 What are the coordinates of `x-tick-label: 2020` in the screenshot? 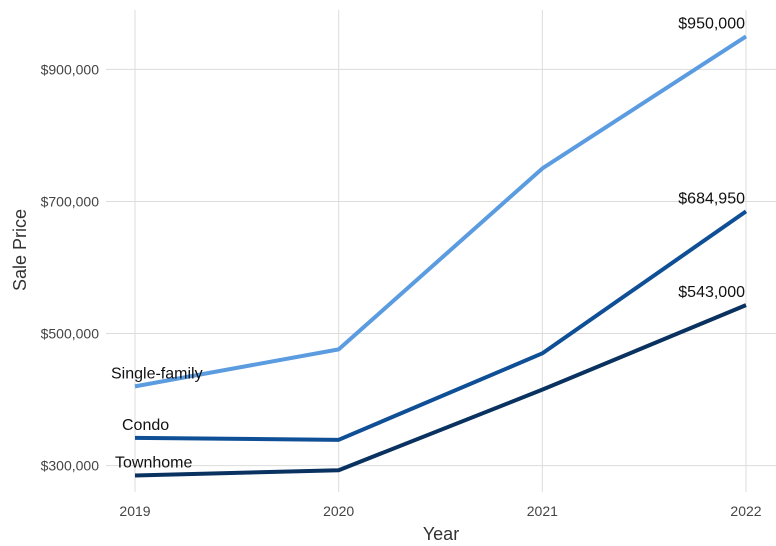 It's located at (338, 511).